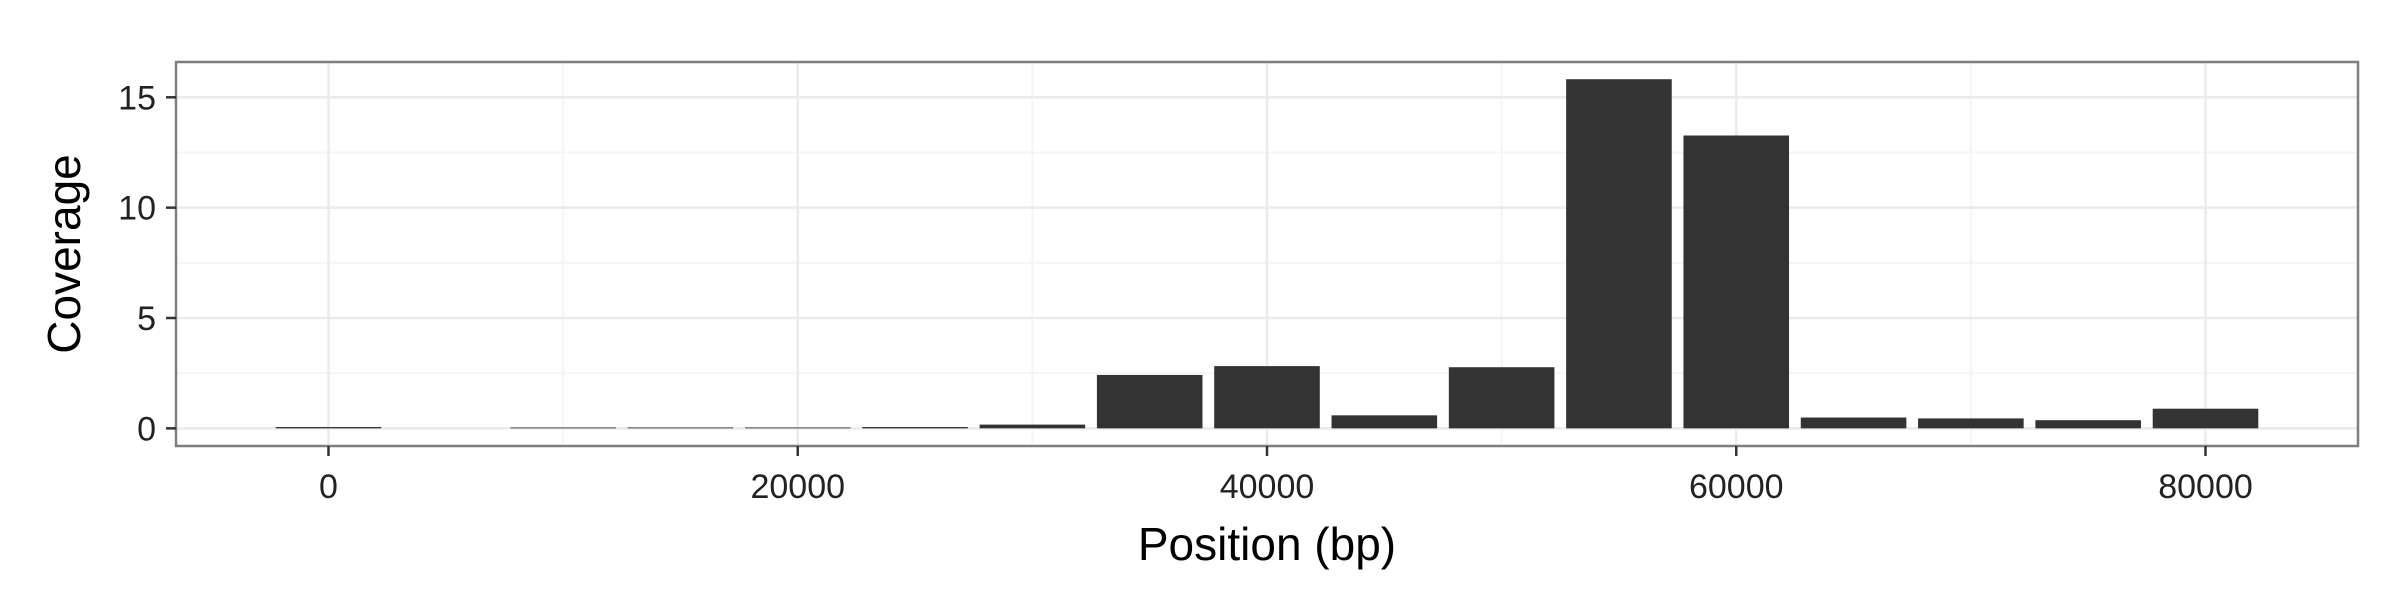 Image resolution: width=2400 pixels, height=600 pixels. Describe the element at coordinates (146, 429) in the screenshot. I see `y-tick-label: 0` at that location.